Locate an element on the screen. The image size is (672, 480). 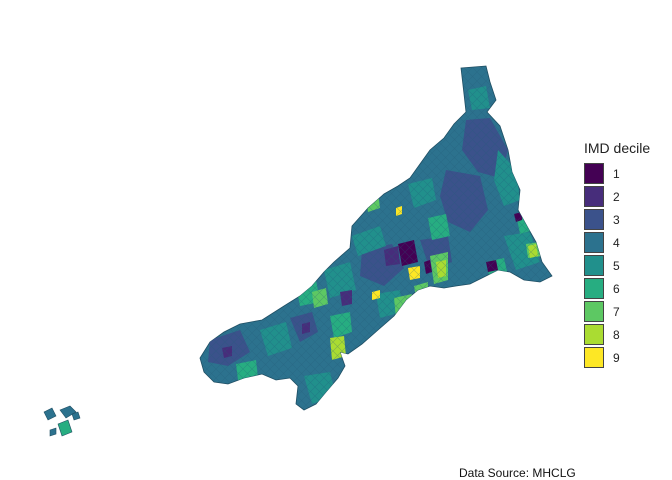
legend-item: 1 is located at coordinates (617, 173).